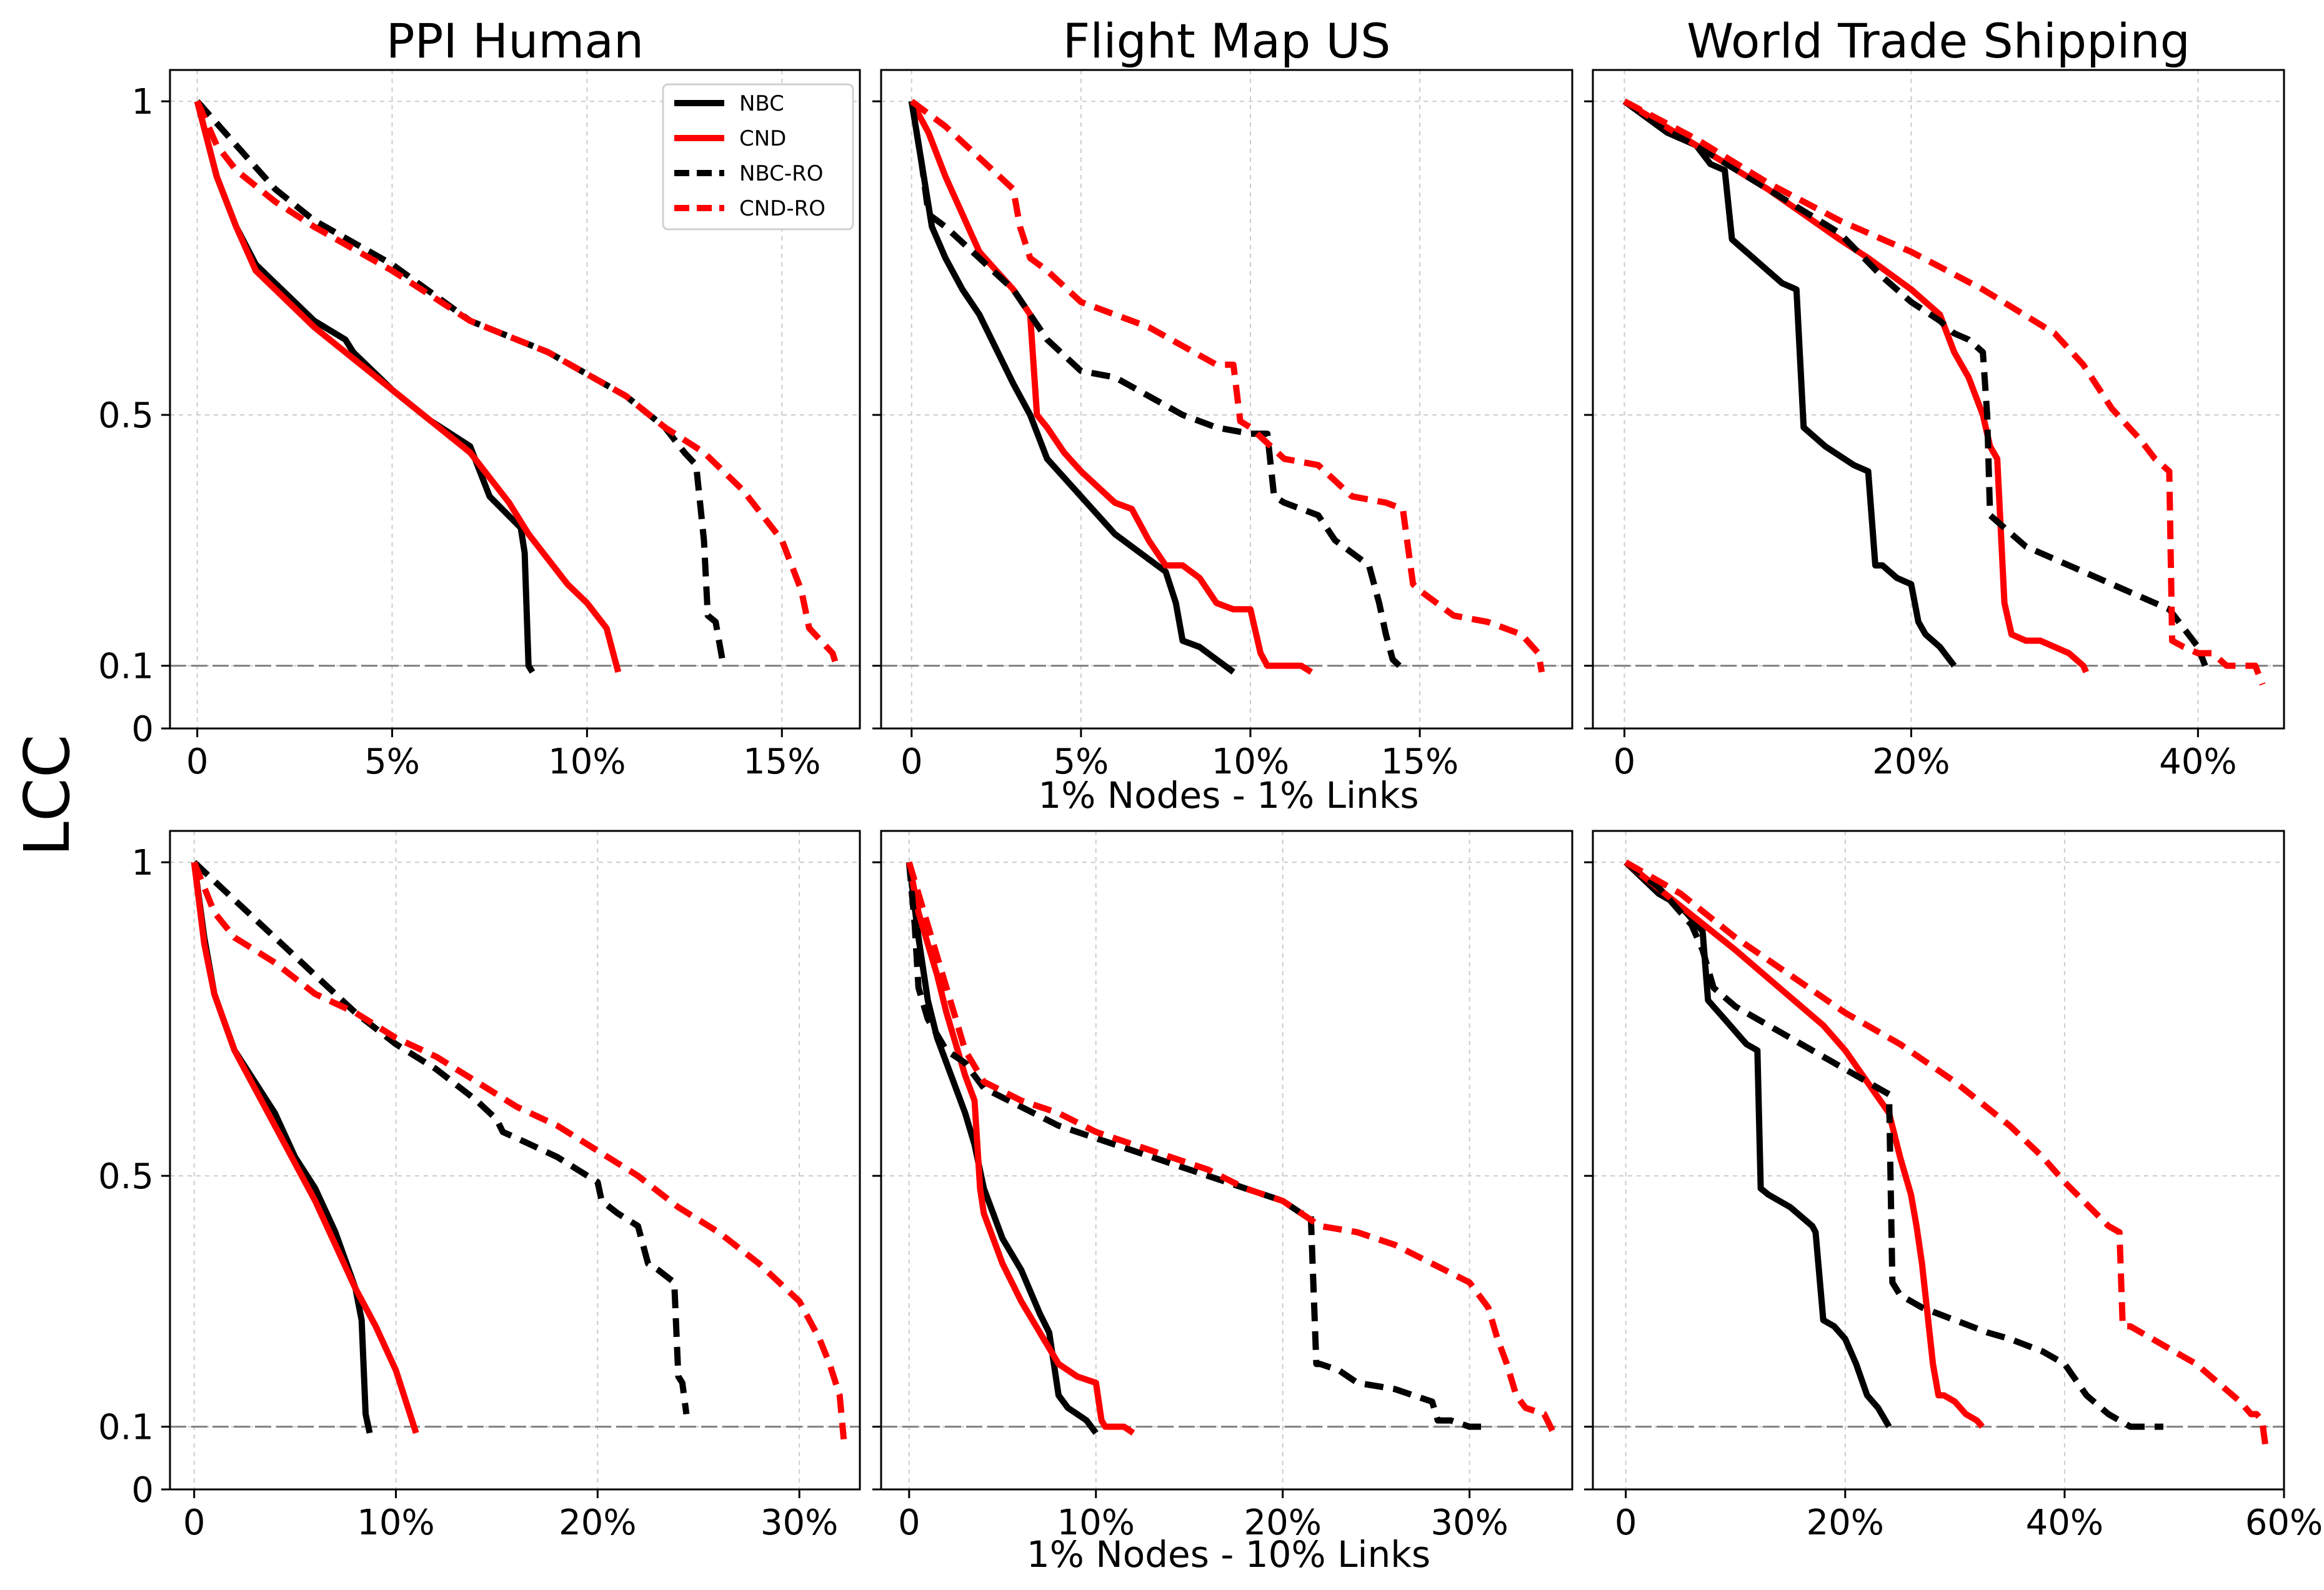  What do you see at coordinates (761, 103) in the screenshot?
I see `legend-label-nbc: NBC` at bounding box center [761, 103].